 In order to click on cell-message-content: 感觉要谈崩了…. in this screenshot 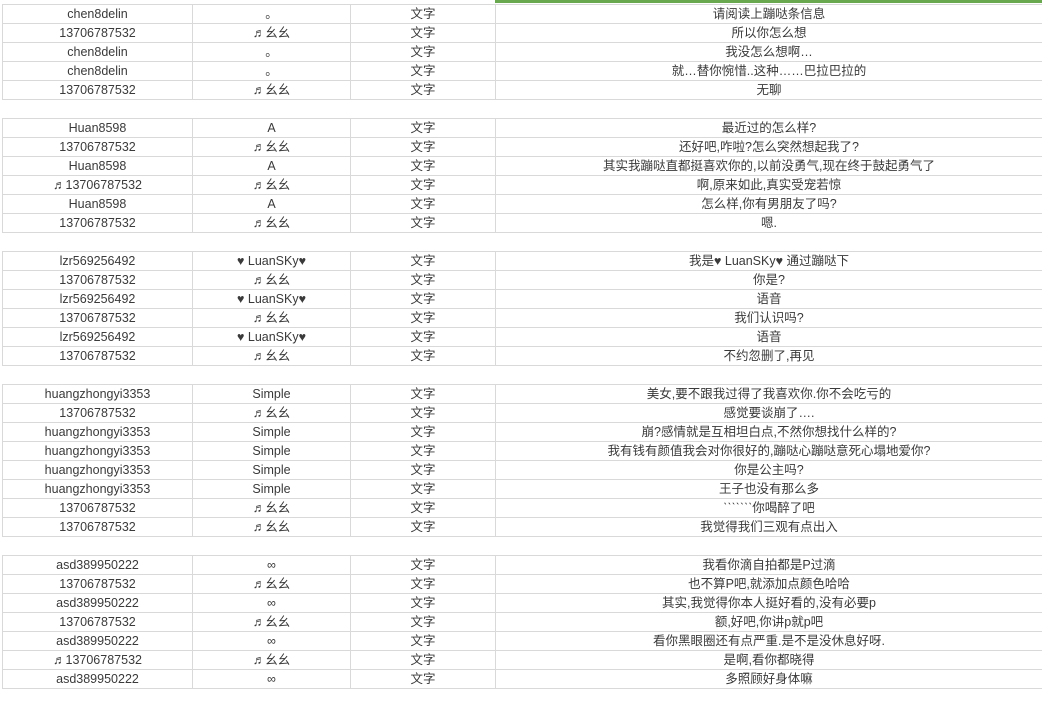, I will do `click(768, 413)`.